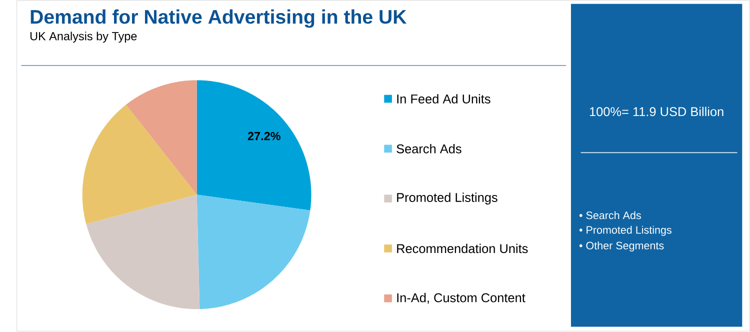  I want to click on chart-title: Demand for Native Advertising in the UK, so click(218, 19).